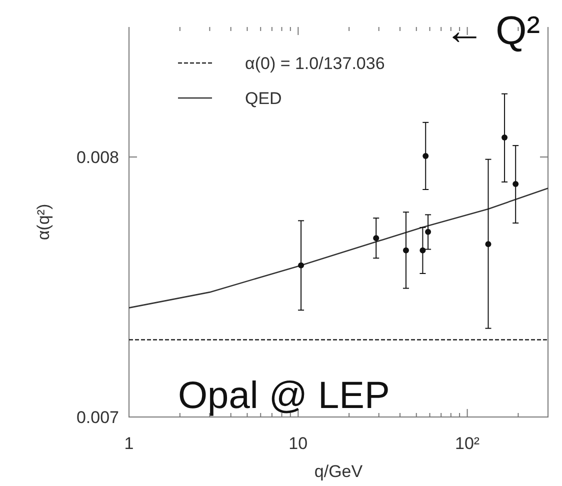  Describe the element at coordinates (298, 443) in the screenshot. I see `x-tick-label: 10` at that location.